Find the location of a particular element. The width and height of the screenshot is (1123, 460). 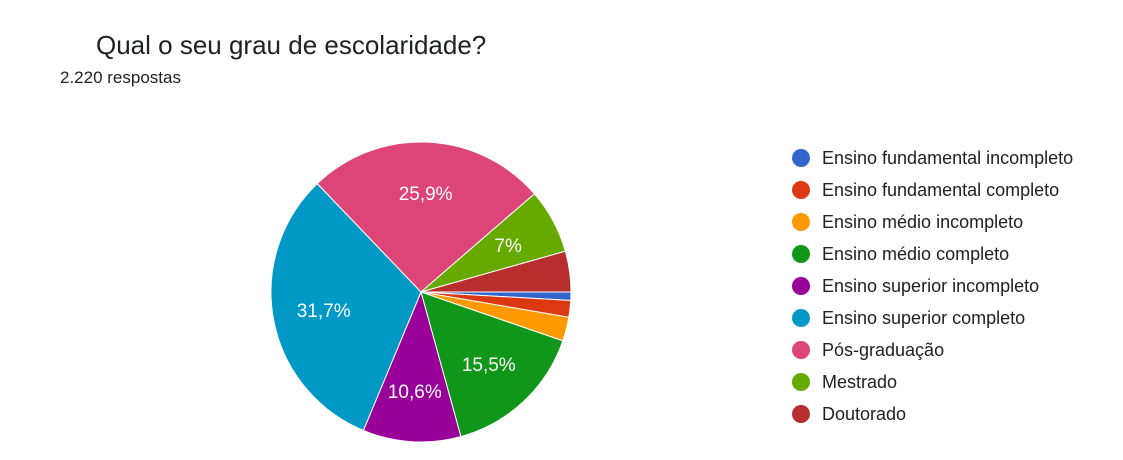

legend-item-4: Ensino superior incompleto is located at coordinates (932, 286).